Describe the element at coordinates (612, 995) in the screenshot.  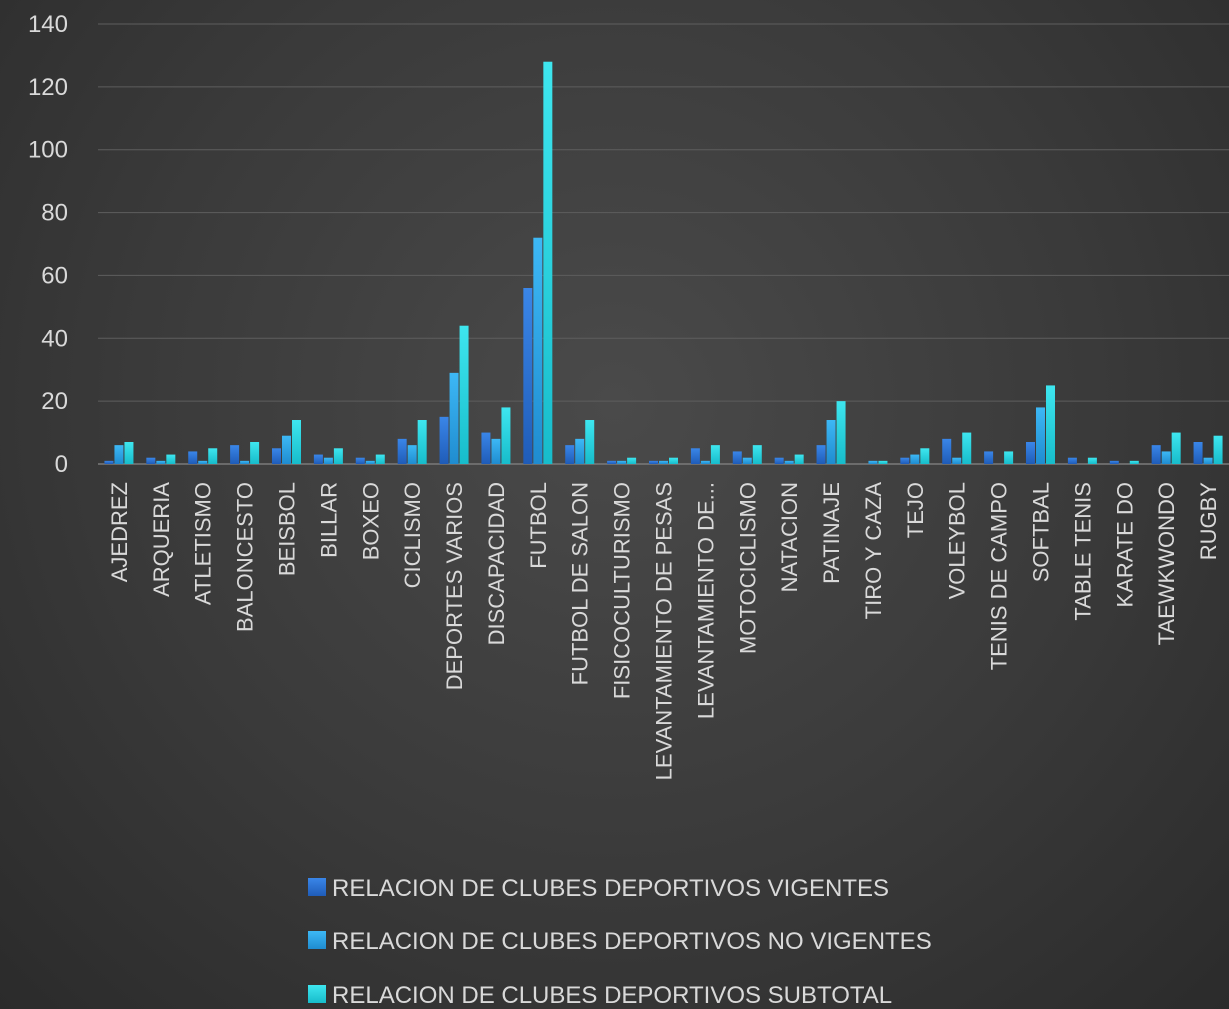
I see `legend-label: RELACION DE CLUBES DEPORTIVOS SUBTOTAL` at that location.